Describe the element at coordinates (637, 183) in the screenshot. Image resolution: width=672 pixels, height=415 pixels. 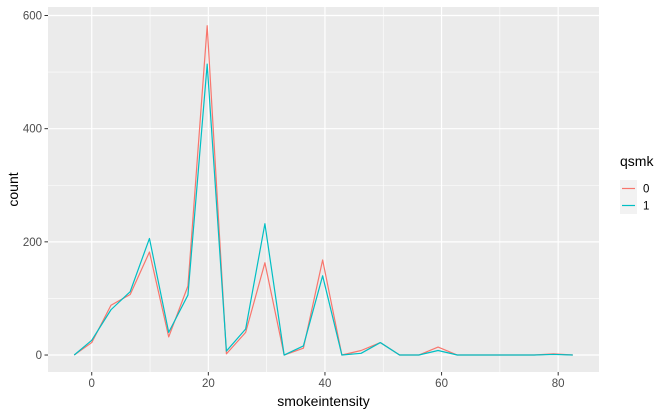
I see `legend: qsmk 0 1` at that location.